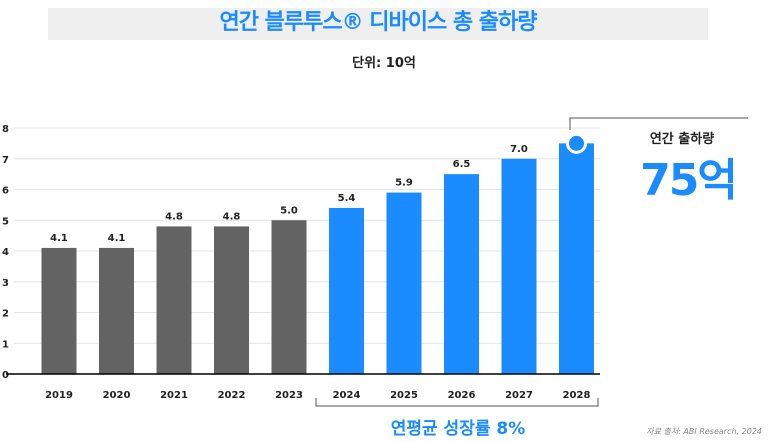 This screenshot has width=768, height=441. What do you see at coordinates (232, 395) in the screenshot?
I see `x-tick-label: 2022` at bounding box center [232, 395].